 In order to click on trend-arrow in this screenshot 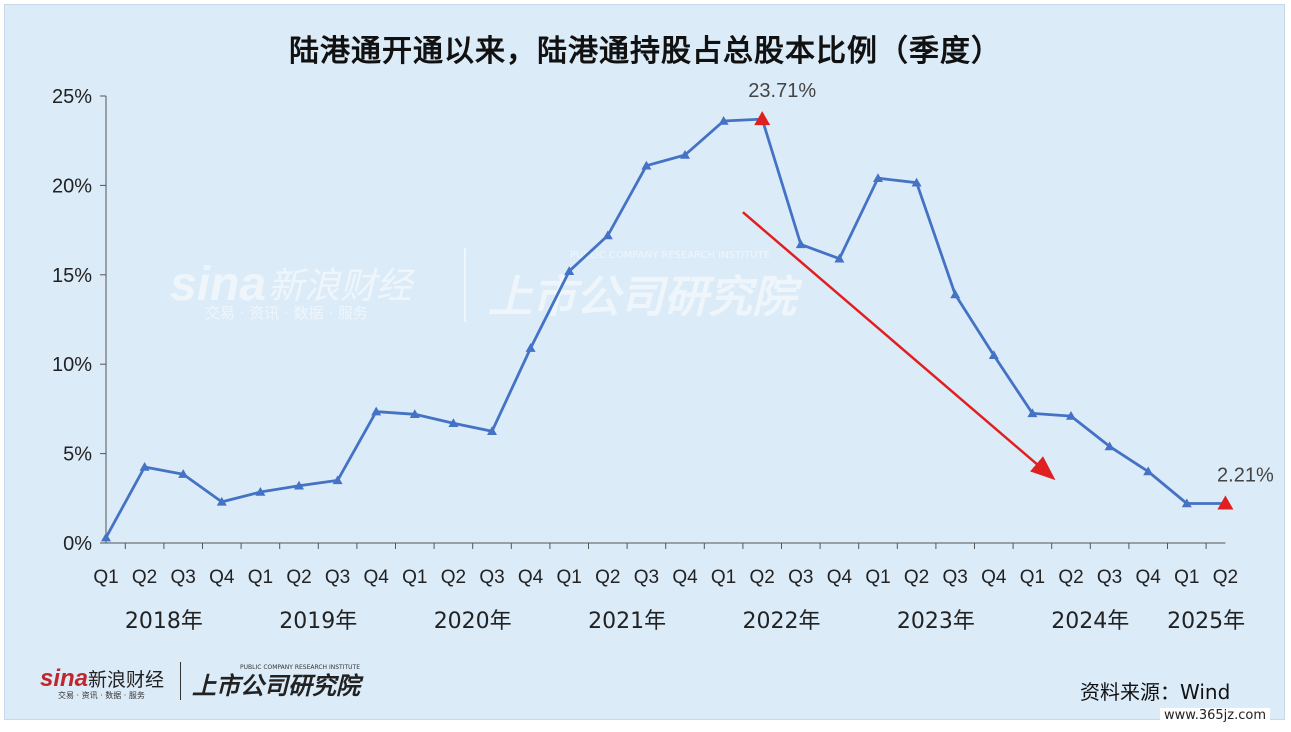, I will do `click(899, 346)`.